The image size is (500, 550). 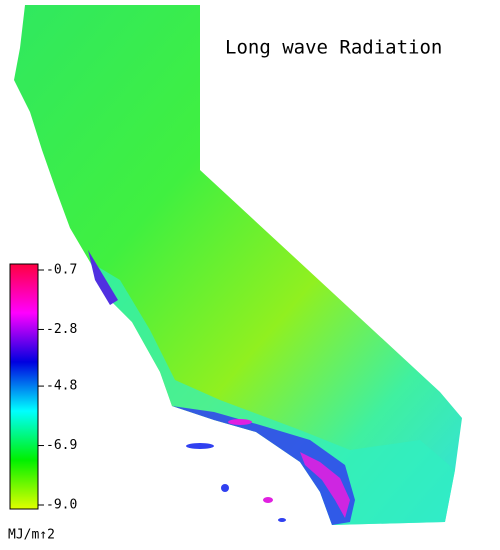 What do you see at coordinates (61, 505) in the screenshot?
I see `colorbar-tick-label: -9.0` at bounding box center [61, 505].